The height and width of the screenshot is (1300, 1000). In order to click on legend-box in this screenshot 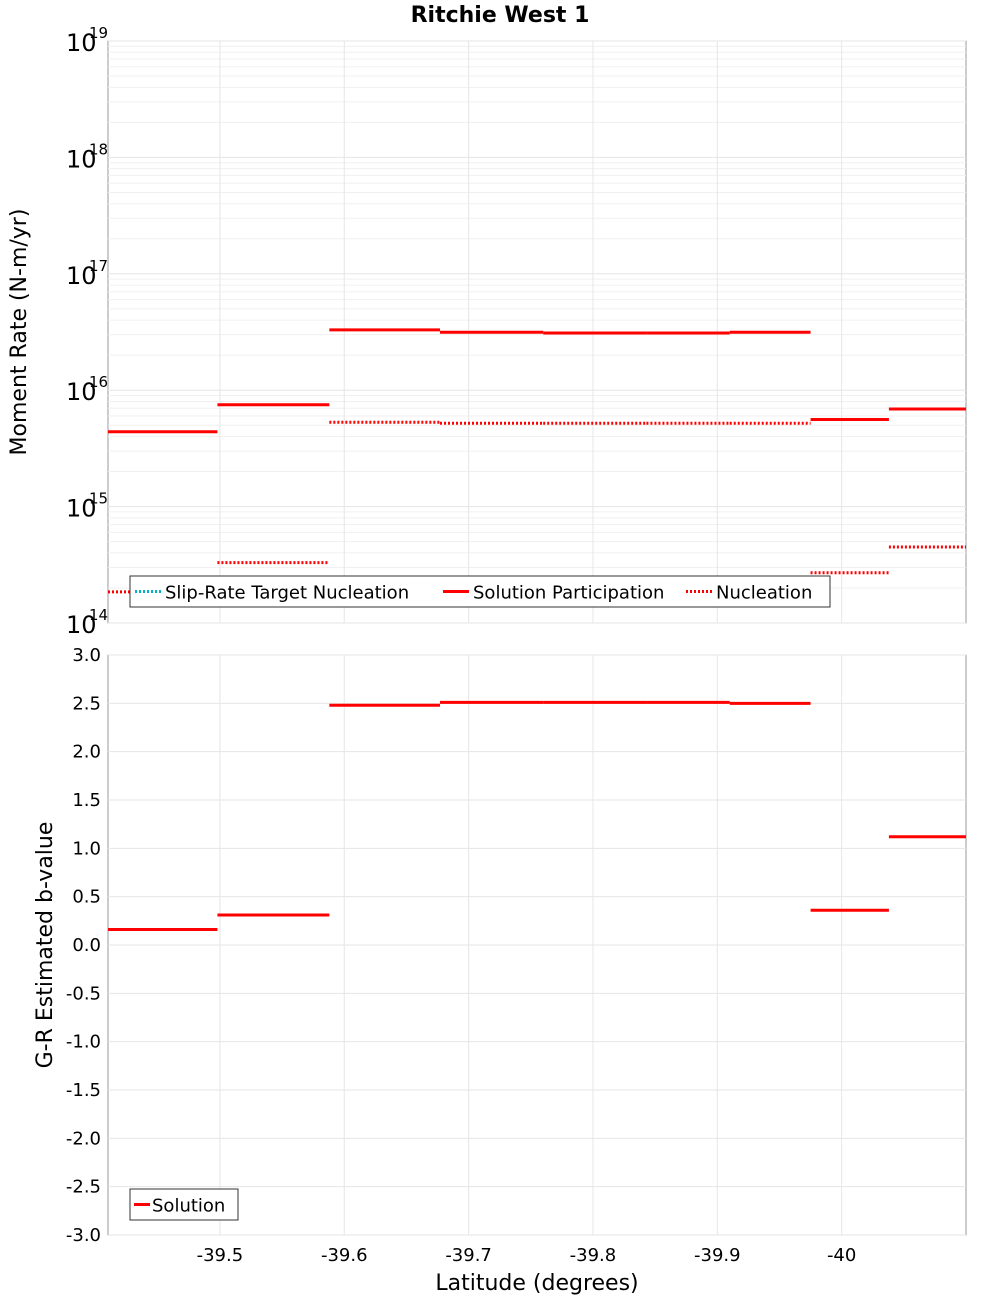, I will do `click(480, 591)`.